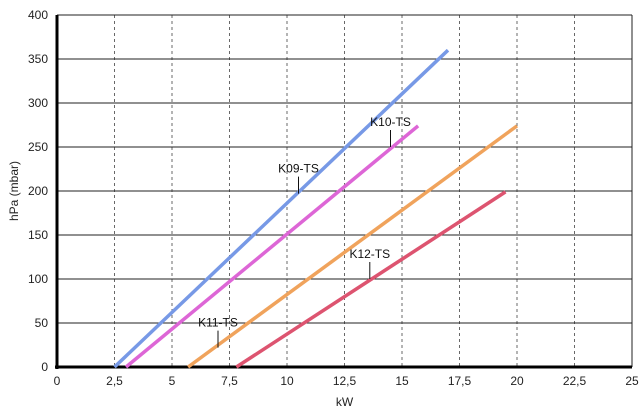  What do you see at coordinates (402, 381) in the screenshot?
I see `x-tick-label: 15` at bounding box center [402, 381].